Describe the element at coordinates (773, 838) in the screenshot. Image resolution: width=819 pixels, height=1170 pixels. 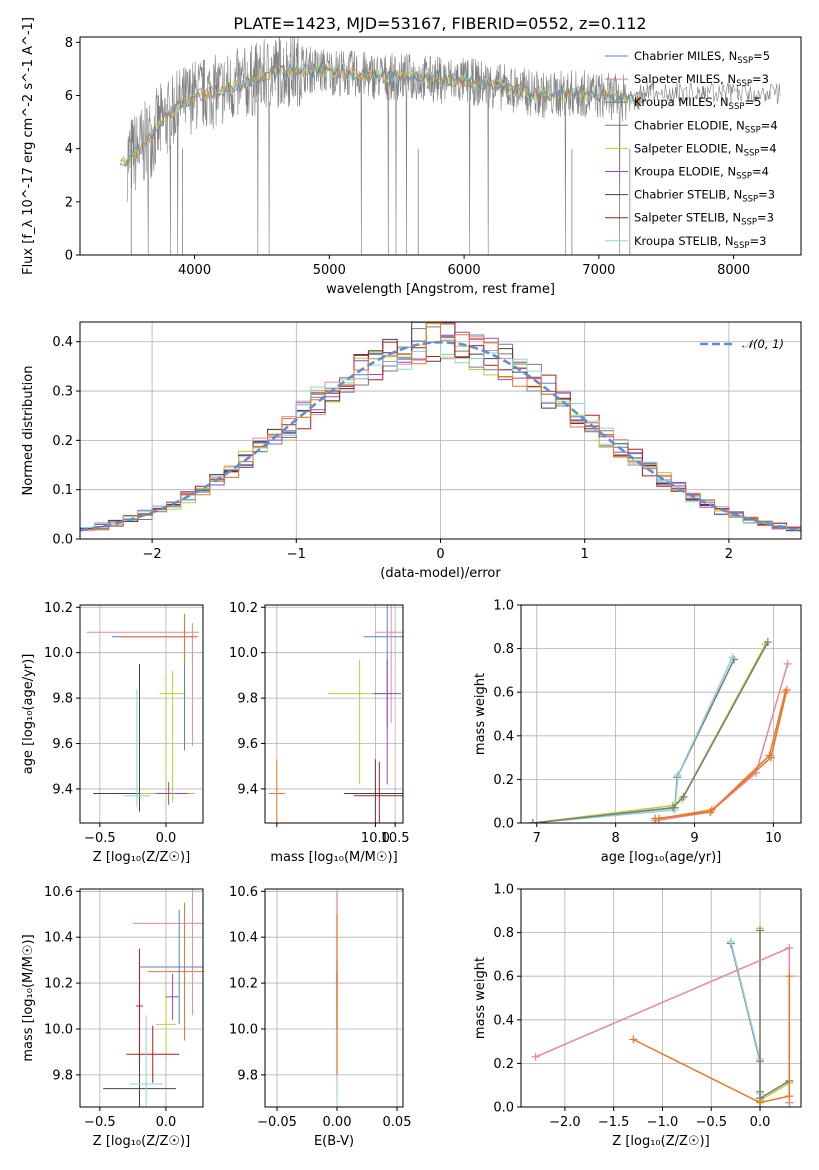
I see `x-tick-label: 10` at that location.